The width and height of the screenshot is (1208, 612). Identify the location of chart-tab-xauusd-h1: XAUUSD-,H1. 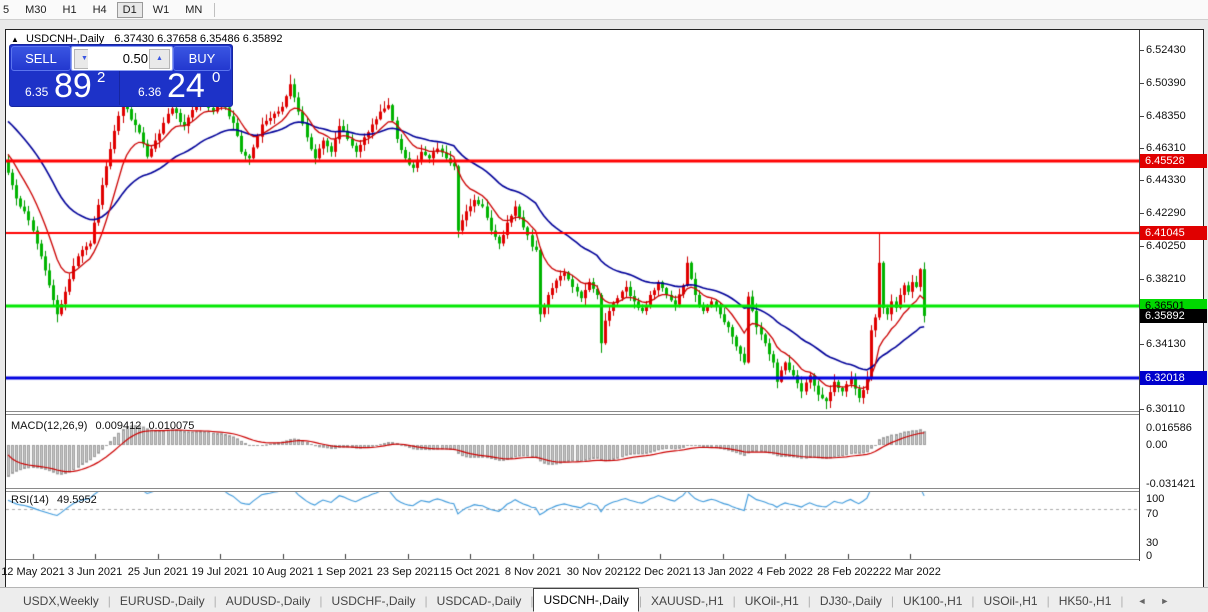
(687, 600).